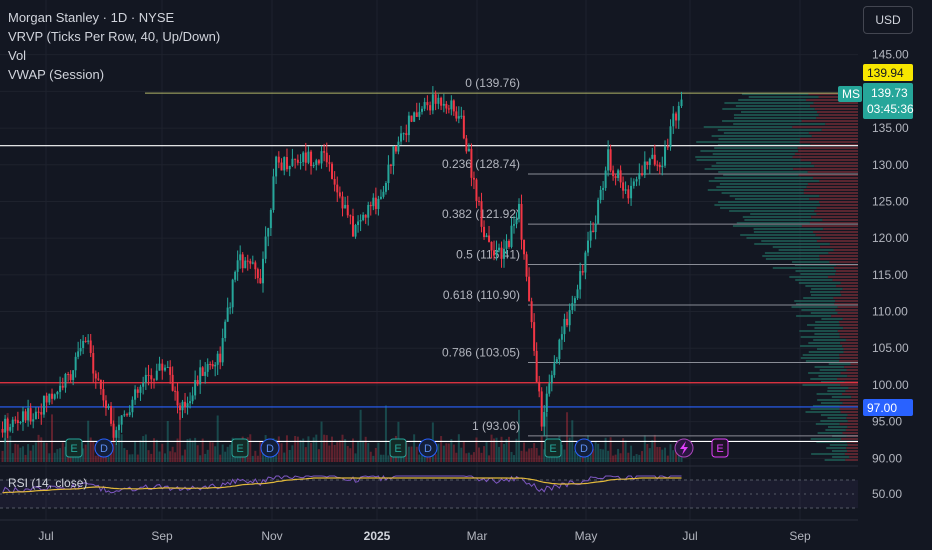 Image resolution: width=932 pixels, height=550 pixels. What do you see at coordinates (424, 536) in the screenshot?
I see `time-axis: Jul Sep Nov 2025 Mar May Jul Sep` at bounding box center [424, 536].